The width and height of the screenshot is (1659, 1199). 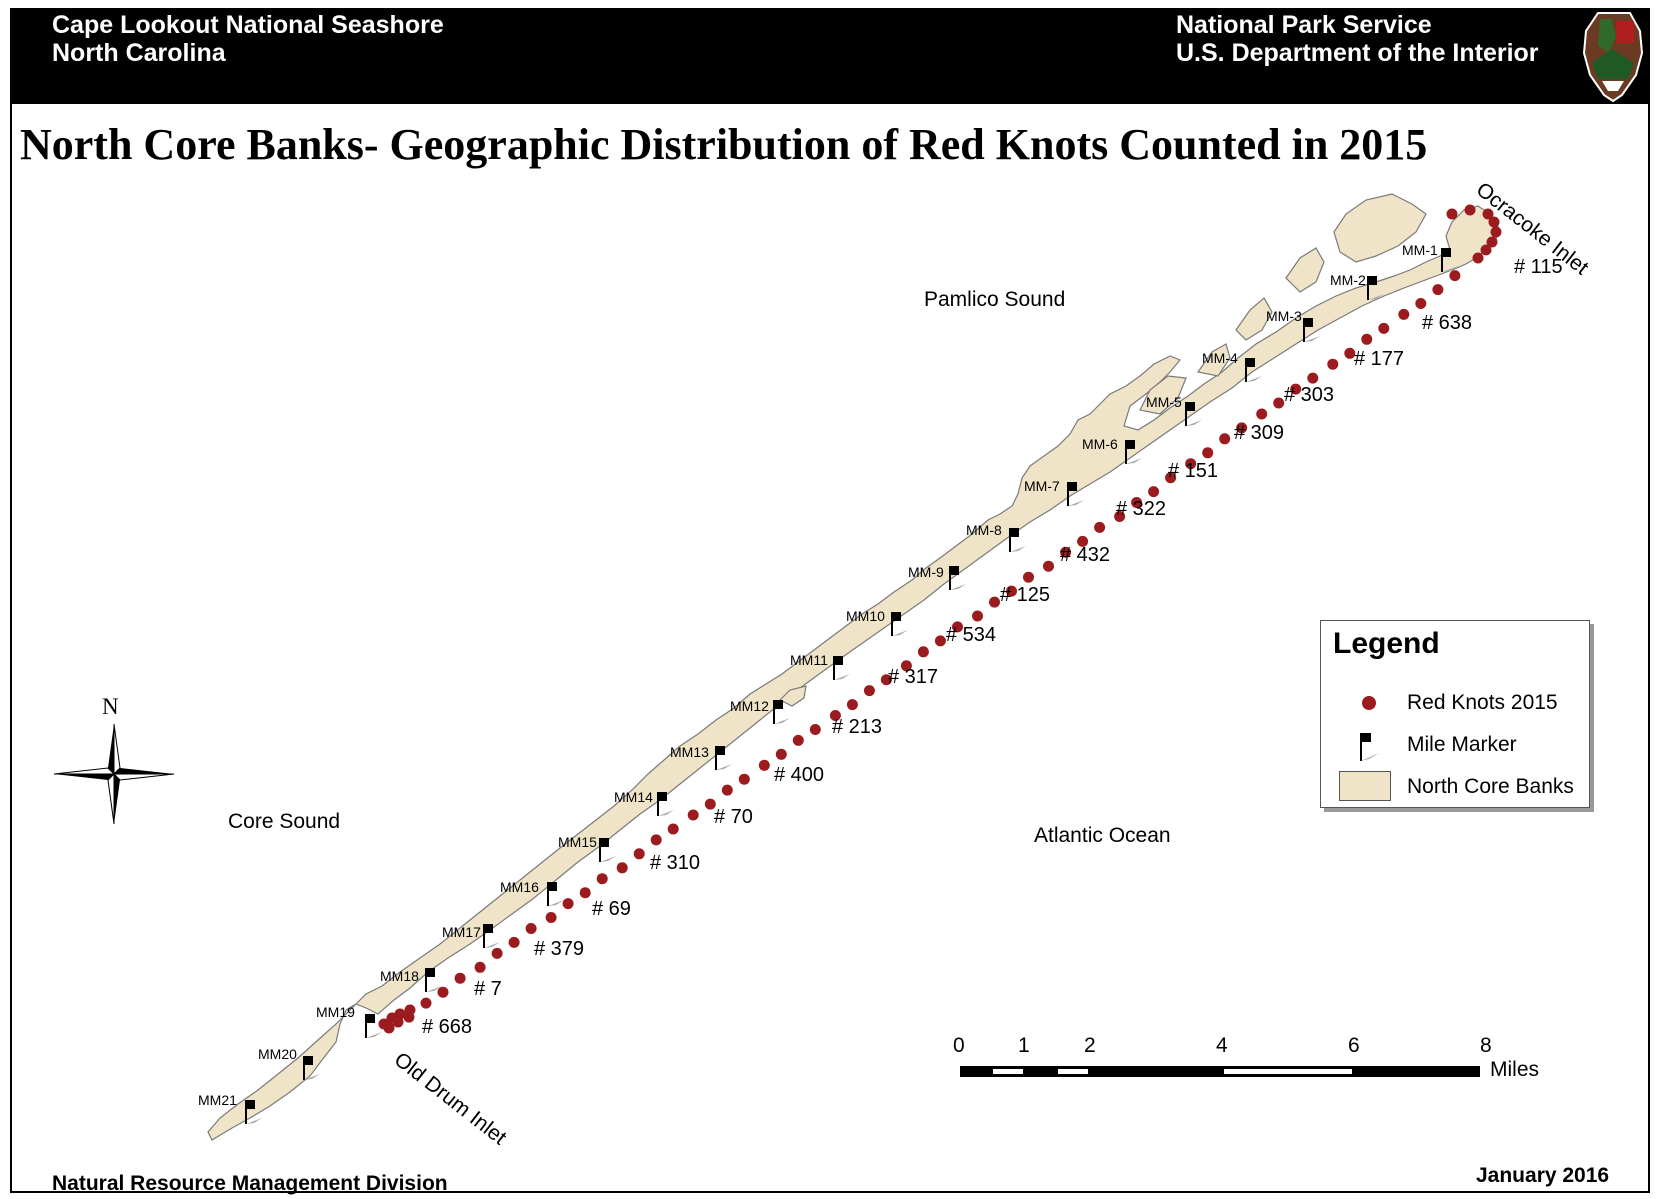 I want to click on legend-label-mile-marker: Mile Marker, so click(x=1462, y=744).